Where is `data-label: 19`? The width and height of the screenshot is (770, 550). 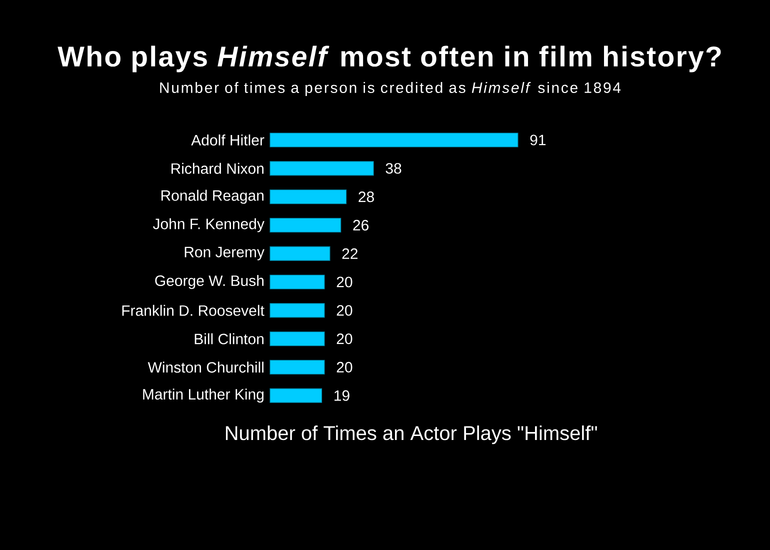 data-label: 19 is located at coordinates (342, 395).